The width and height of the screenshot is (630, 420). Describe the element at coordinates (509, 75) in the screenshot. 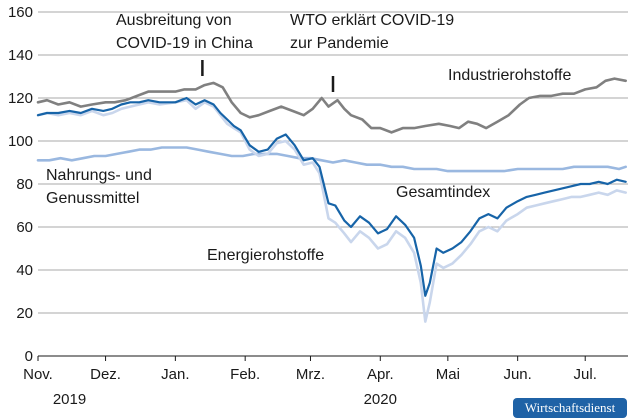

I see `label-industrierohstoffe: Industrierohstoffe` at that location.